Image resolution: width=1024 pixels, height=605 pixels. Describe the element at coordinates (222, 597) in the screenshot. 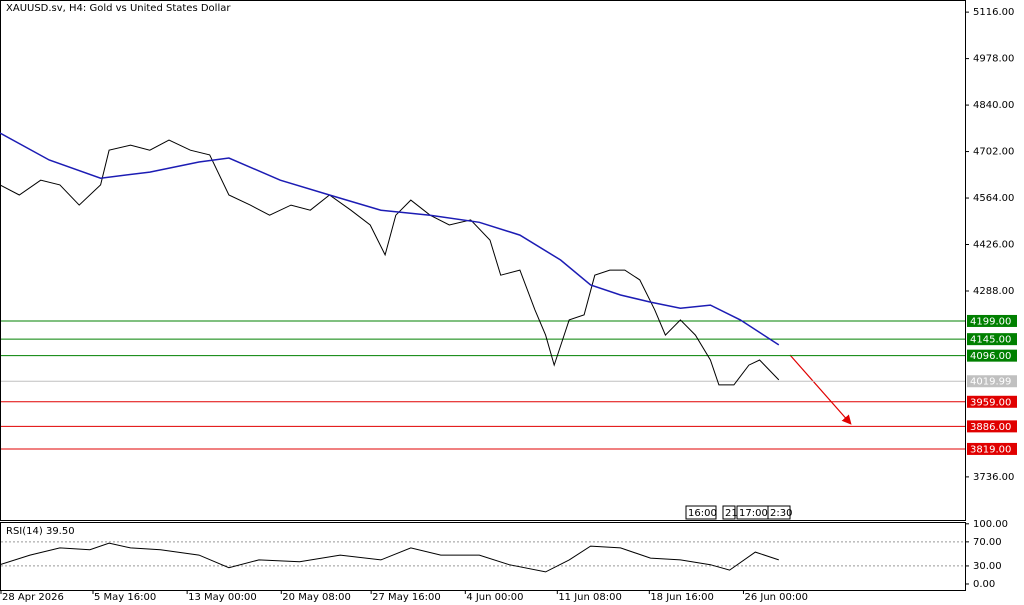

I see `x-tick-label: 13 May 00:00` at that location.